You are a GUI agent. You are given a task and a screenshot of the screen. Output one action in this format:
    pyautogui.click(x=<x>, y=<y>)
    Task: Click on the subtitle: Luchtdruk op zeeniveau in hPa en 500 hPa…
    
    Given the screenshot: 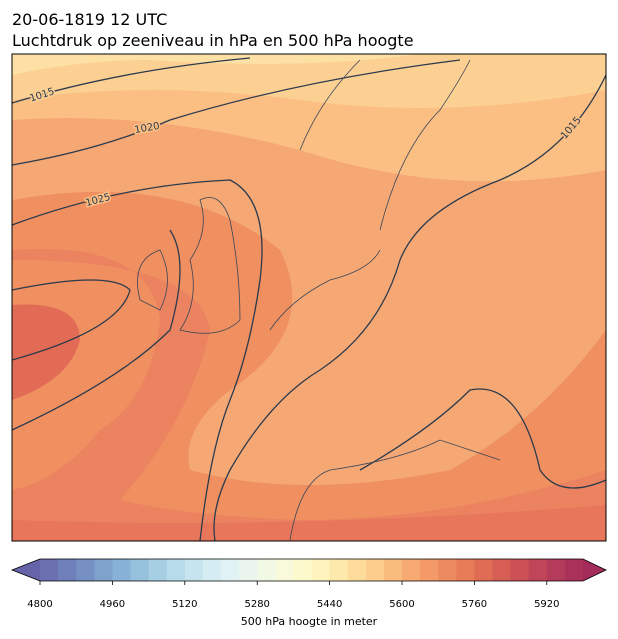 What is the action you would take?
    pyautogui.click(x=213, y=40)
    